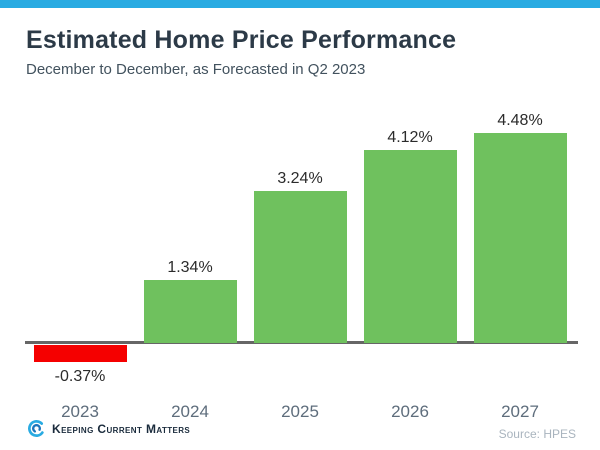 The height and width of the screenshot is (450, 600). Describe the element at coordinates (520, 411) in the screenshot. I see `category-label-2027: 2027` at that location.